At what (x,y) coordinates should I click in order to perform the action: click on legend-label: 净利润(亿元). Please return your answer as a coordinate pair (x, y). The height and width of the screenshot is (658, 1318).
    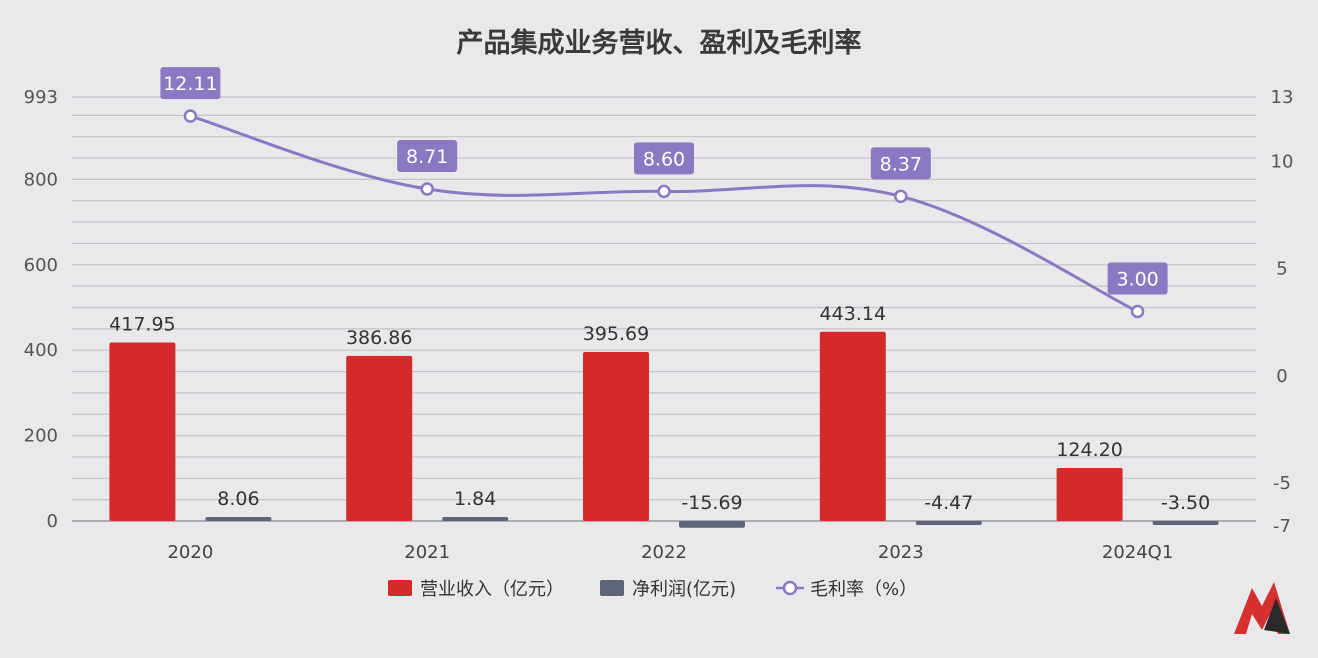
    Looking at the image, I should click on (684, 589).